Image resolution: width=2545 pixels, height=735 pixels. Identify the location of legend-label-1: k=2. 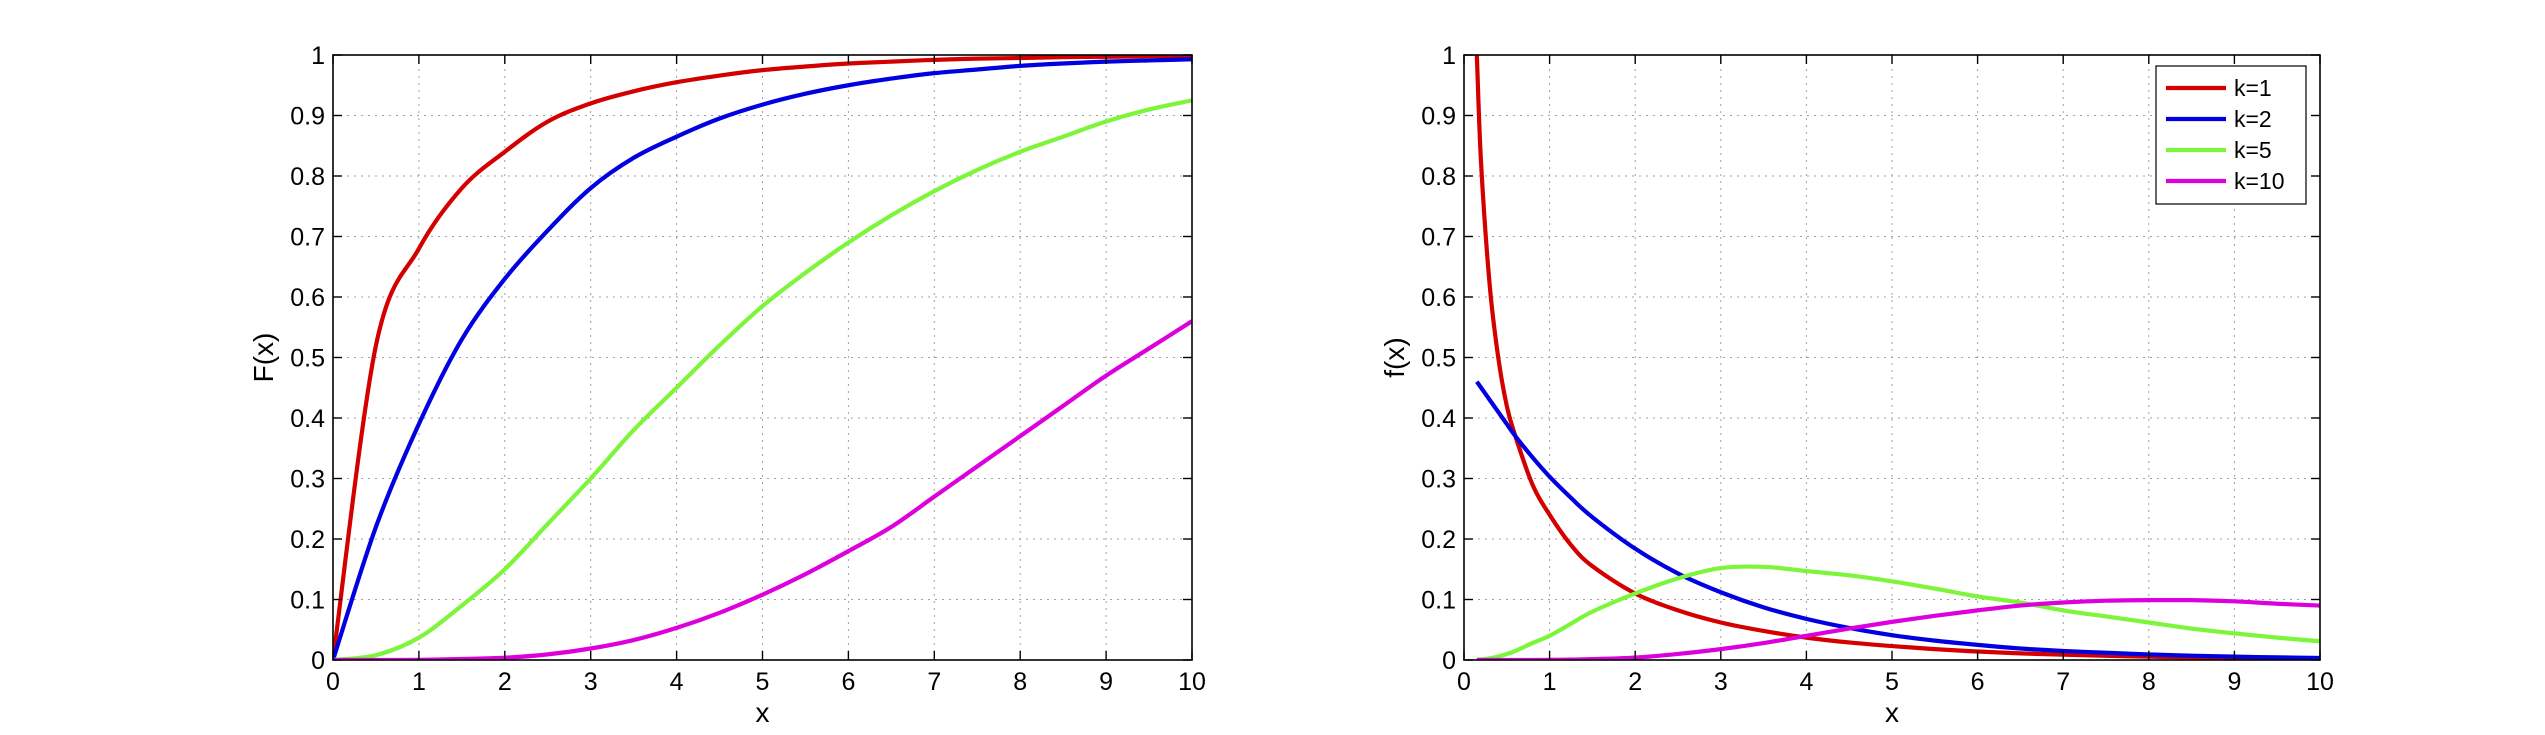
(2253, 119).